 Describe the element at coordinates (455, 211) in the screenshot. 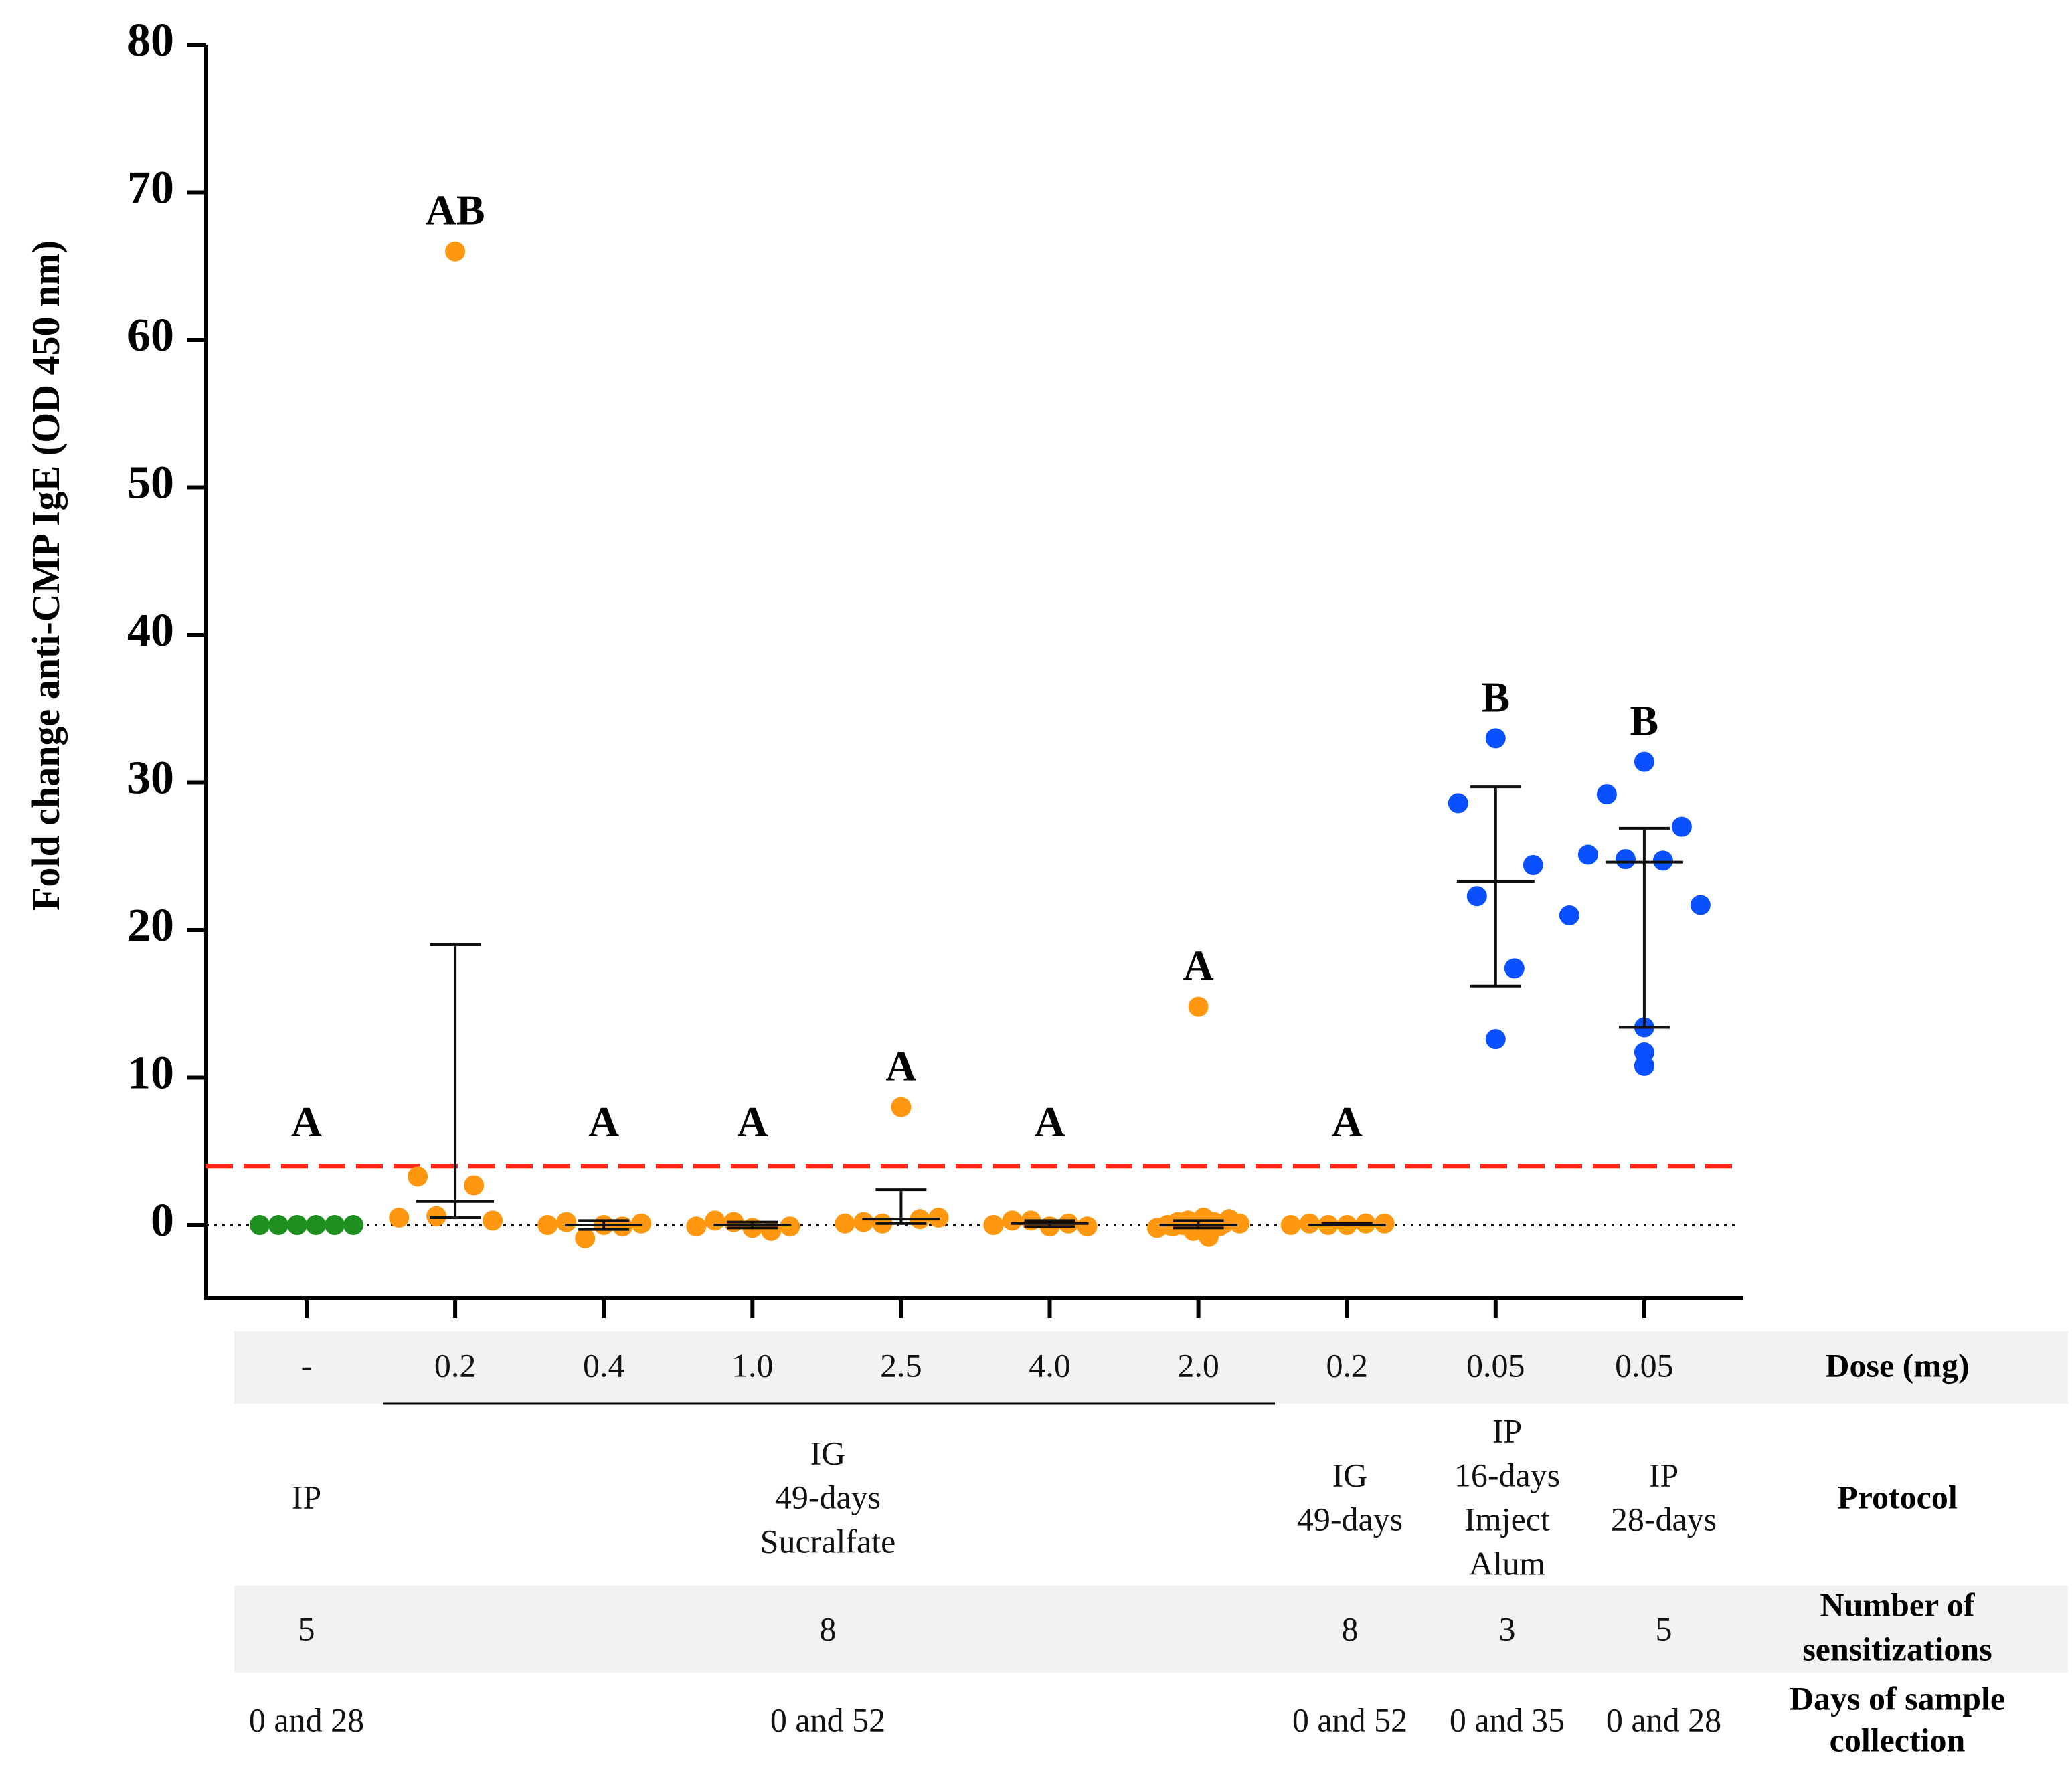

I see `significance-letter: AB` at that location.